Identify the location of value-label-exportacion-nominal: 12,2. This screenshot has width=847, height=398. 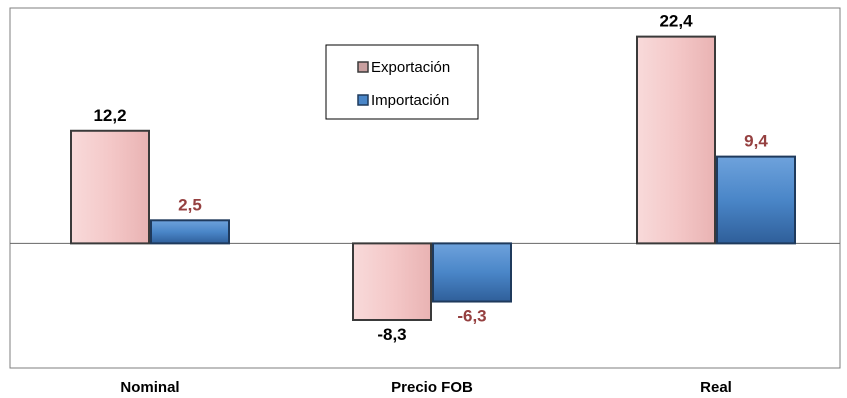
(109, 115).